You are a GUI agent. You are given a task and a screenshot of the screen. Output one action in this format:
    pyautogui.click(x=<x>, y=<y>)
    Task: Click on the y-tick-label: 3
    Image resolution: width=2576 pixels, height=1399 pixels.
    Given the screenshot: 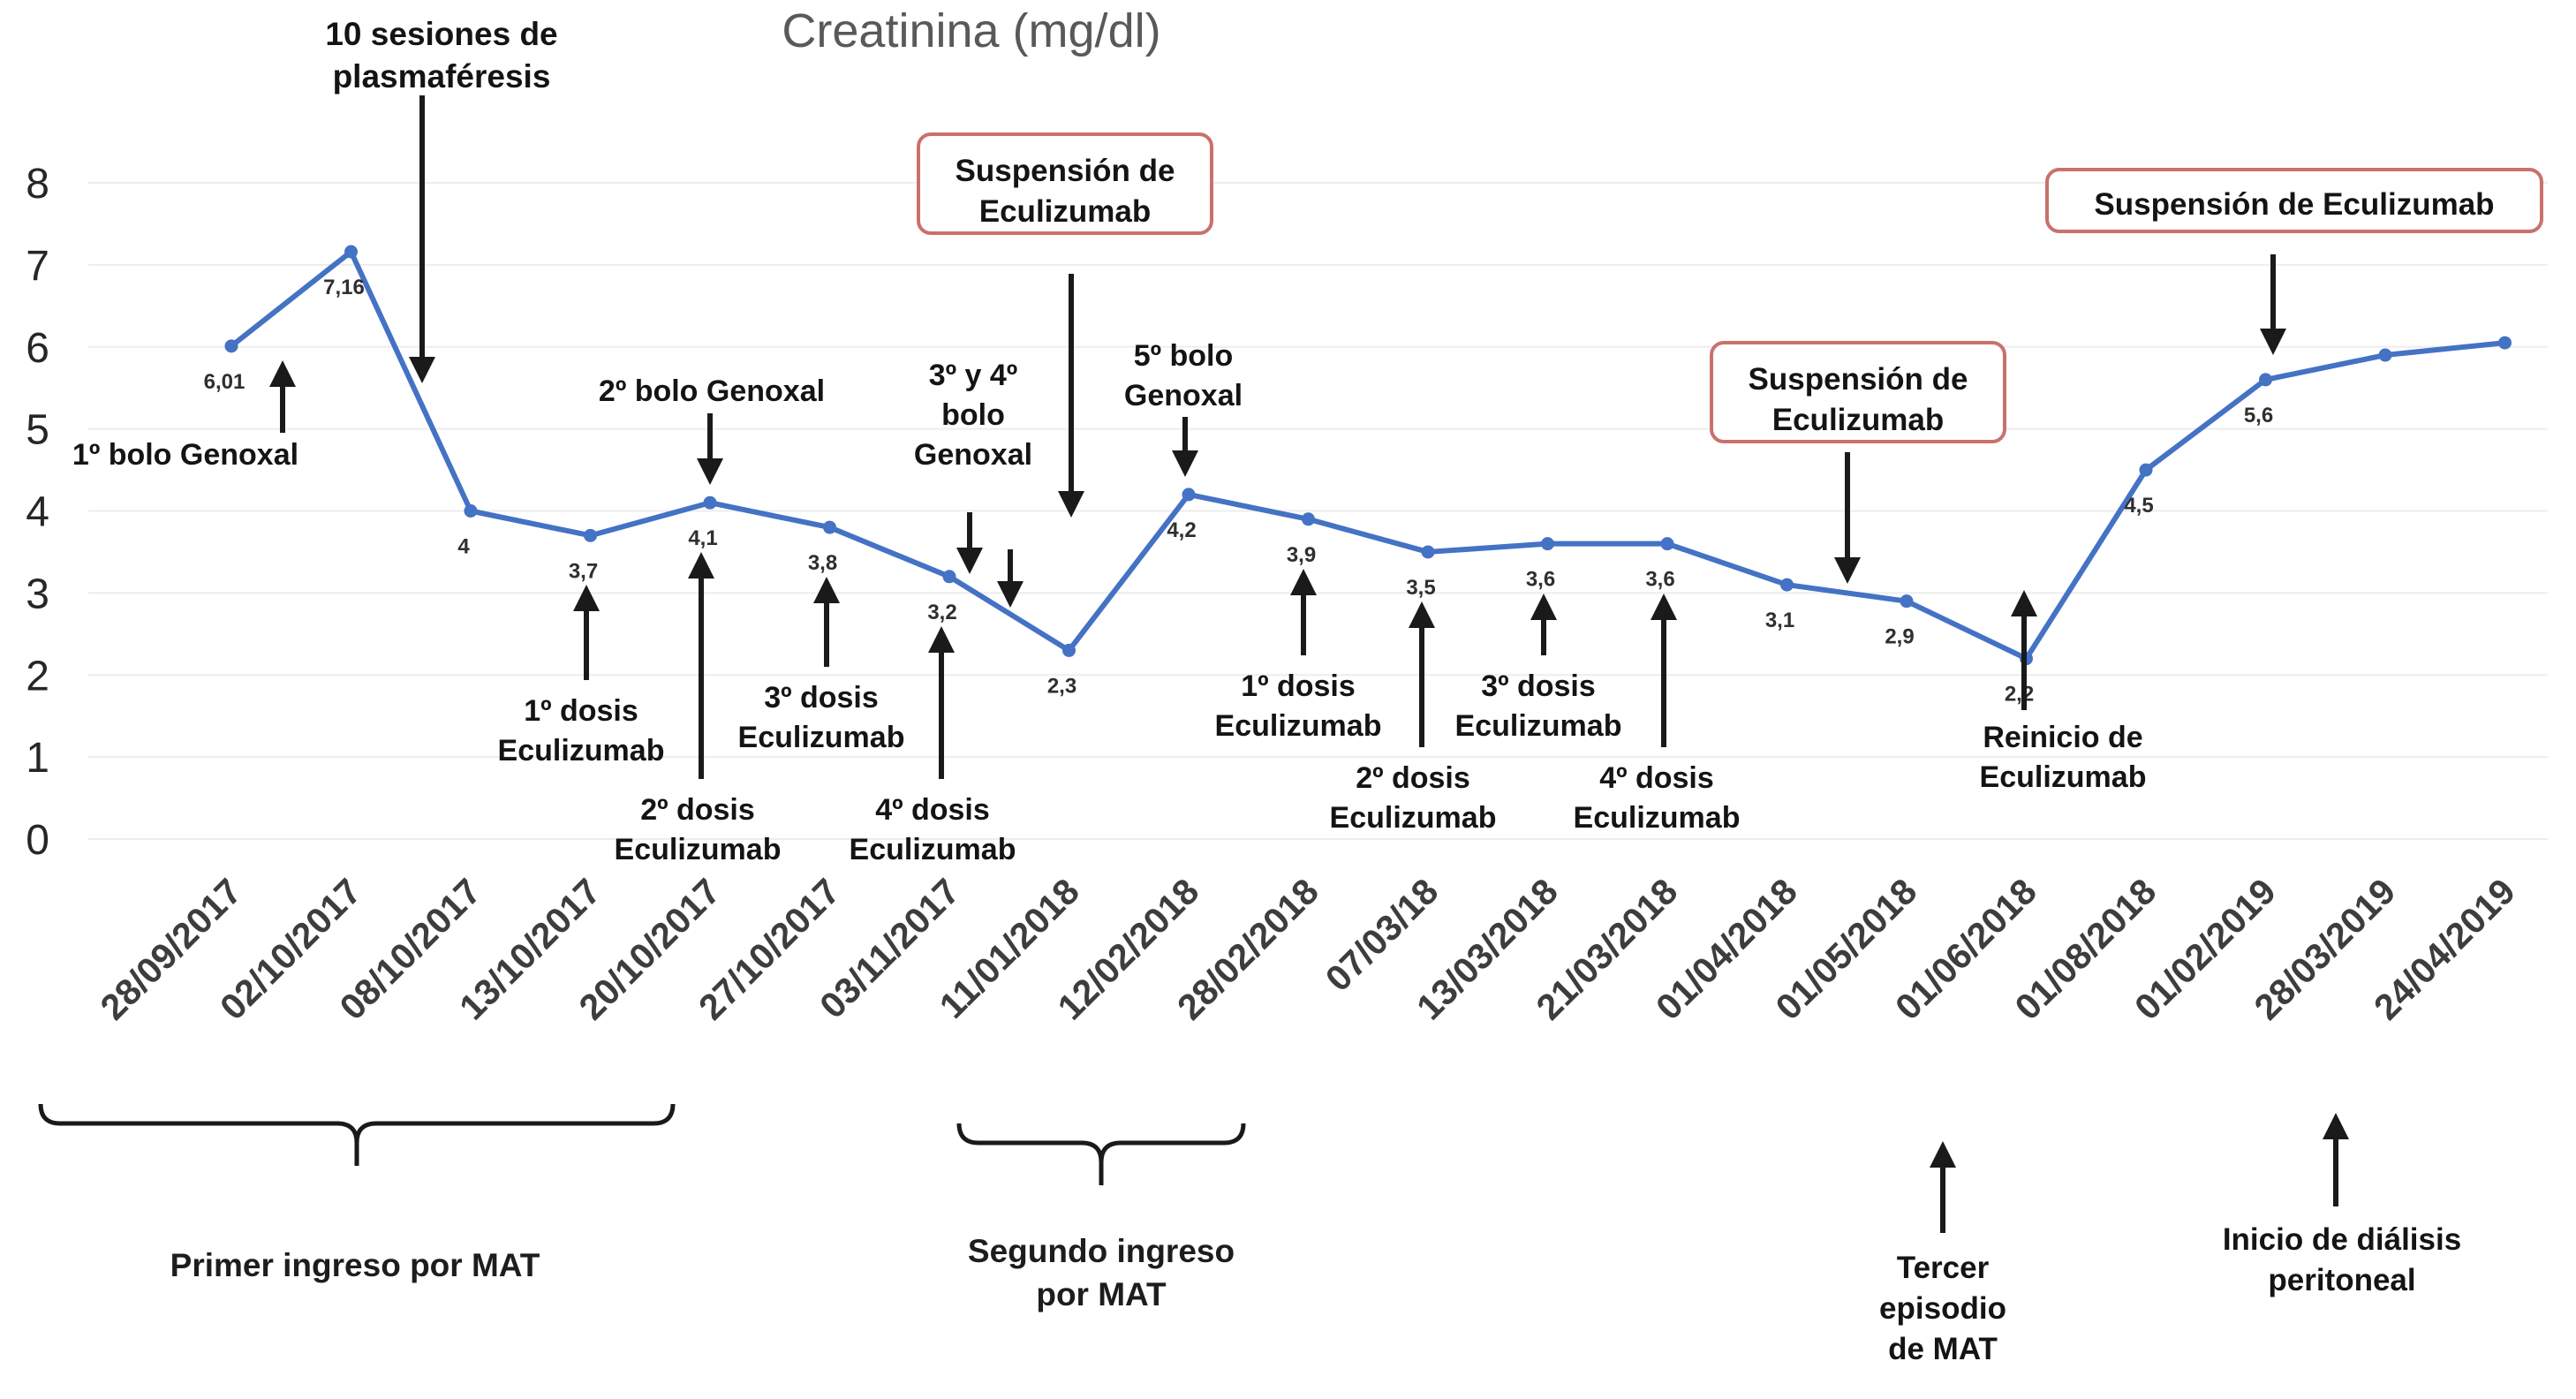 What is the action you would take?
    pyautogui.click(x=38, y=594)
    